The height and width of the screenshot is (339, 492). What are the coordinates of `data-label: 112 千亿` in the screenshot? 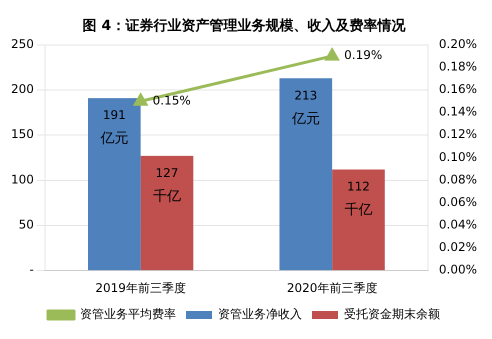 It's located at (358, 199).